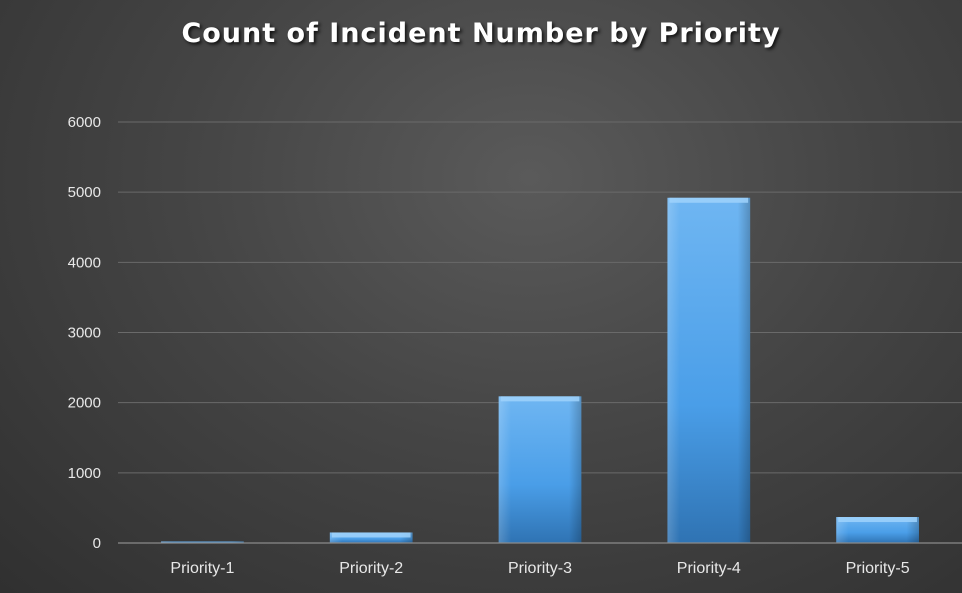 Image resolution: width=962 pixels, height=593 pixels. What do you see at coordinates (84, 122) in the screenshot?
I see `y-tick-label: 6000` at bounding box center [84, 122].